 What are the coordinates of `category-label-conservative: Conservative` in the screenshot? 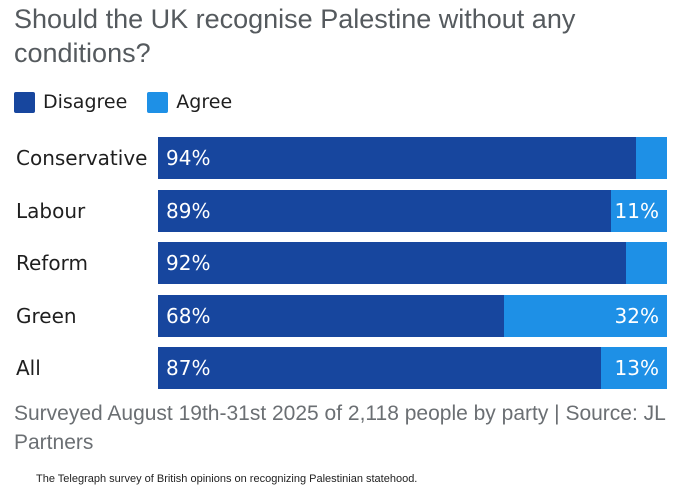 It's located at (82, 158).